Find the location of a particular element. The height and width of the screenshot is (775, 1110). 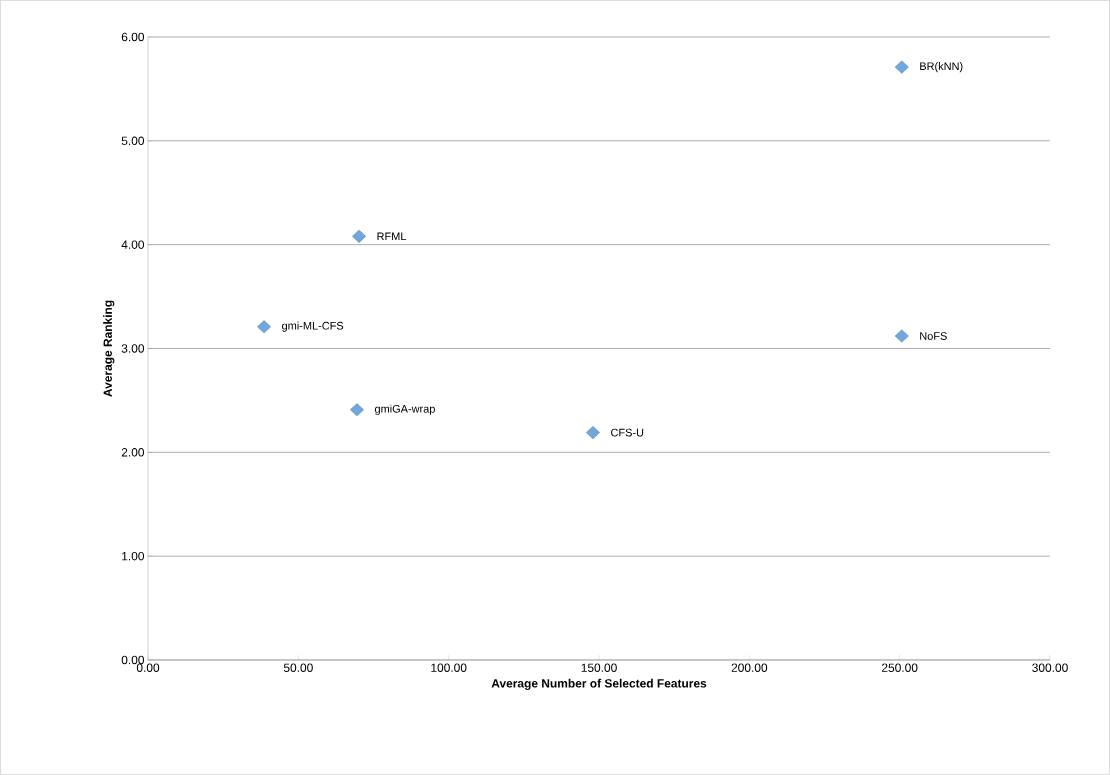

y-axis-title: Average Ranking is located at coordinates (109, 348).